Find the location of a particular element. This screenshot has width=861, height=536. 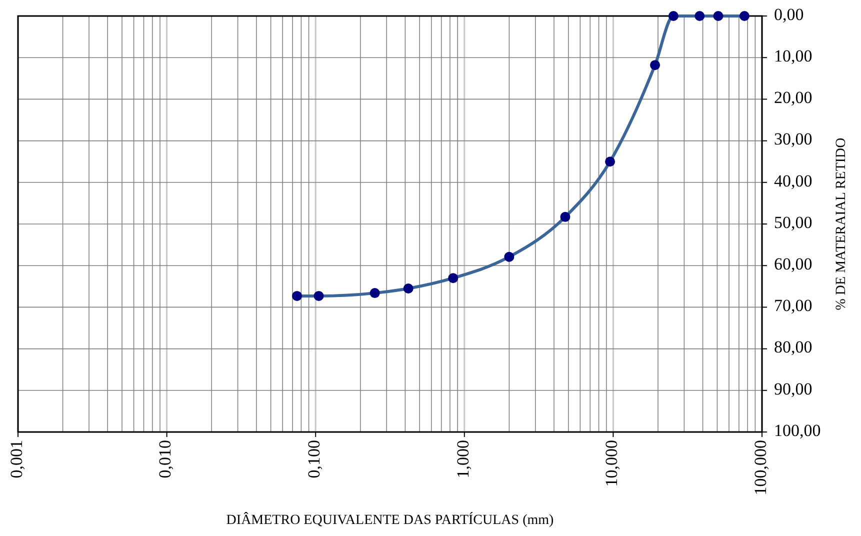

x-tick-label: 0,100 is located at coordinates (314, 459).